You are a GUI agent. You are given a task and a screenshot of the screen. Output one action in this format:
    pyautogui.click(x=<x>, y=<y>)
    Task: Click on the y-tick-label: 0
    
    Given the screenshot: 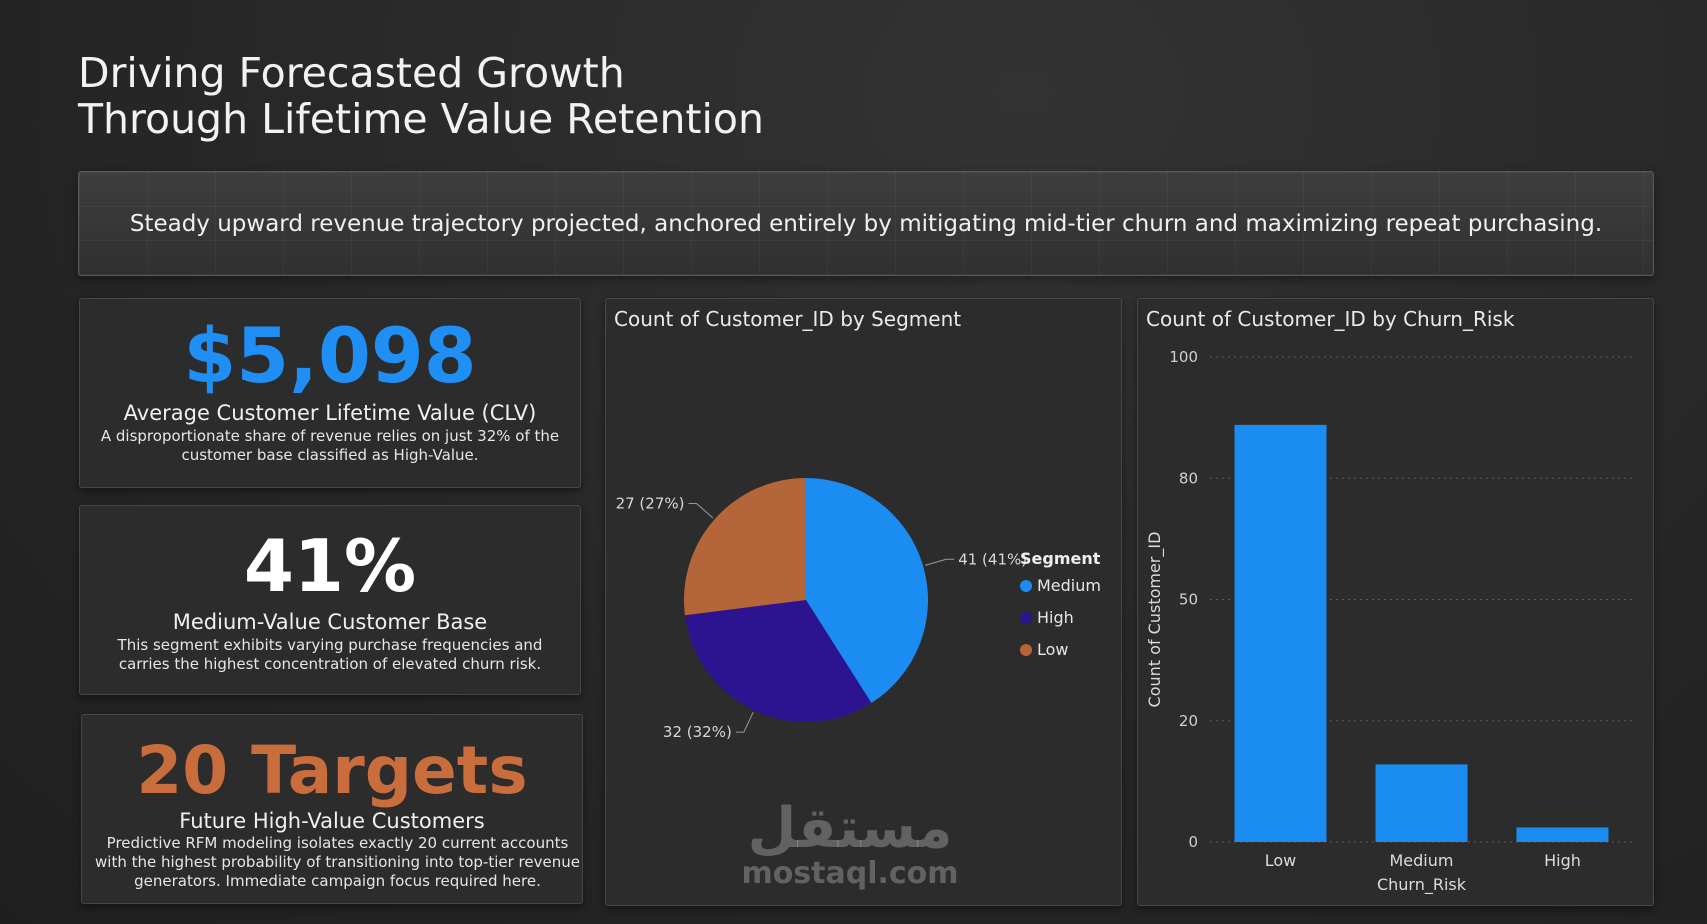 What is the action you would take?
    pyautogui.click(x=1193, y=842)
    